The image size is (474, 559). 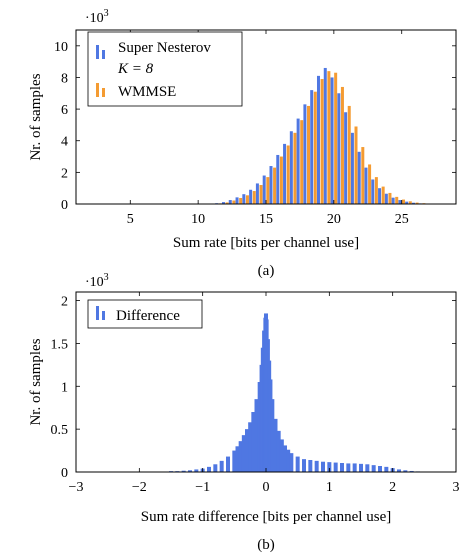 I want to click on legend-label-difference: Difference, so click(x=148, y=316).